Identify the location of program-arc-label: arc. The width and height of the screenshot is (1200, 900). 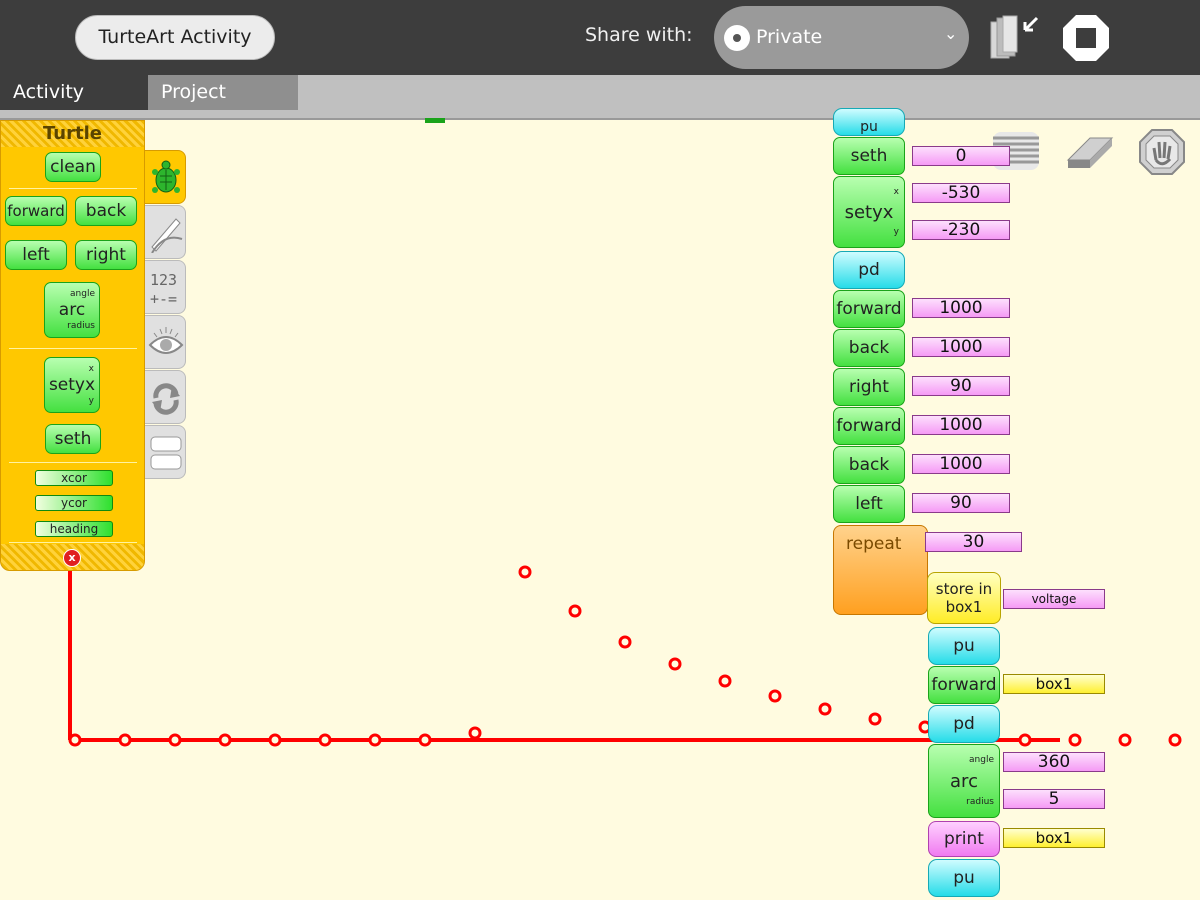
(964, 781).